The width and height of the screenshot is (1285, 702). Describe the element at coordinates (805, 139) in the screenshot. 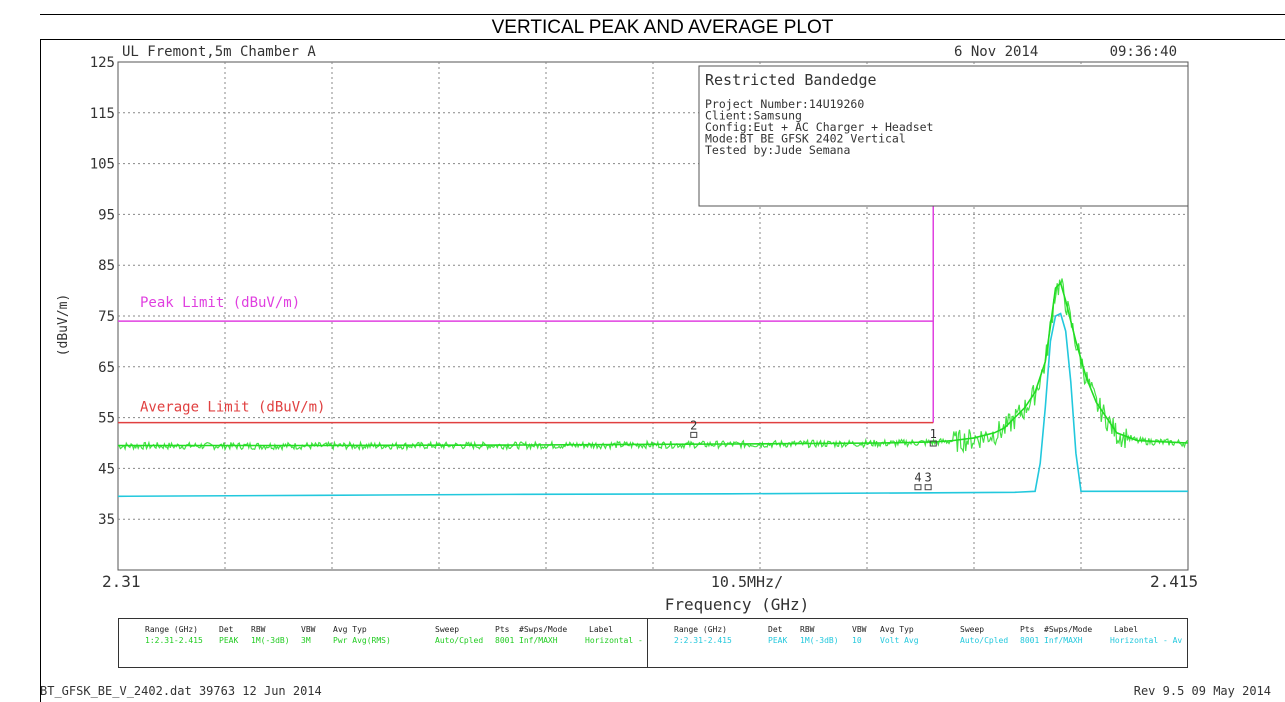

I see `info-box-line: Mode:BT BE GFSK 2402 Vertical` at that location.